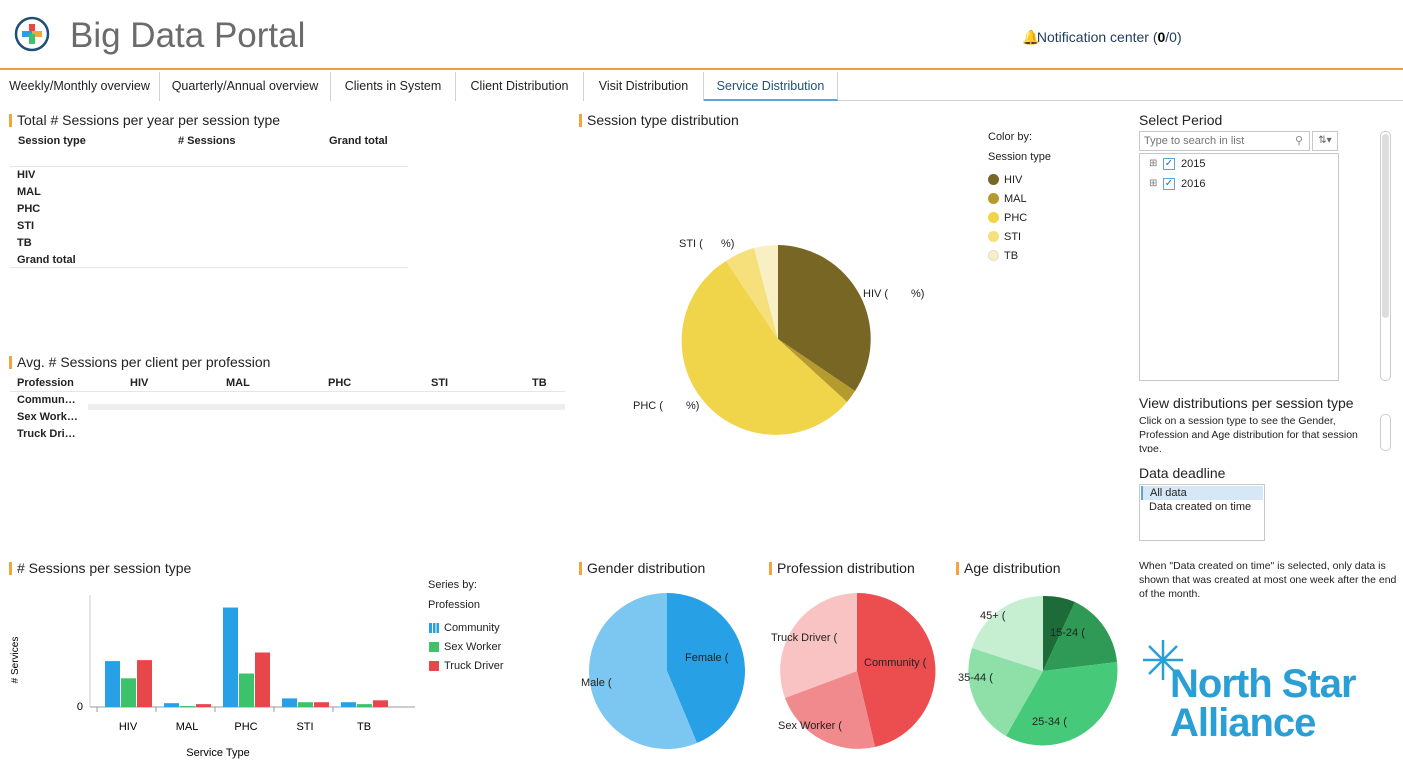  I want to click on bar-mal-sex-worker, so click(187, 706).